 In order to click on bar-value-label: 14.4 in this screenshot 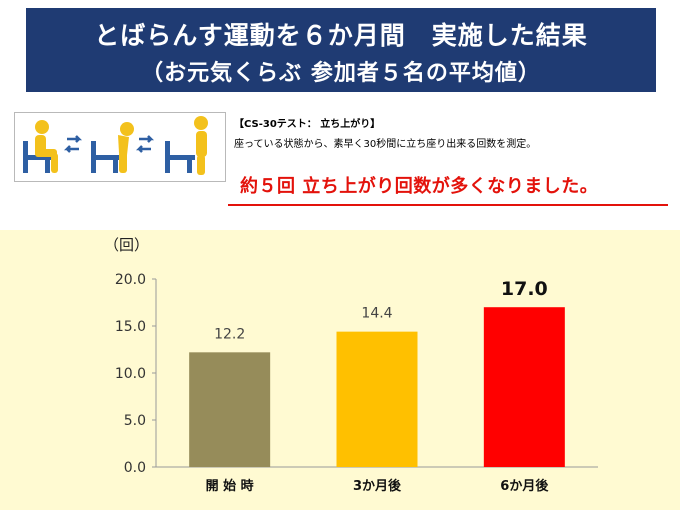, I will do `click(376, 314)`.